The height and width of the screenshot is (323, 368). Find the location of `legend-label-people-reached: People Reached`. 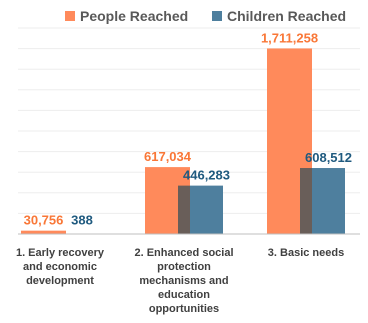

legend-label-people-reached: People Reached is located at coordinates (134, 16).